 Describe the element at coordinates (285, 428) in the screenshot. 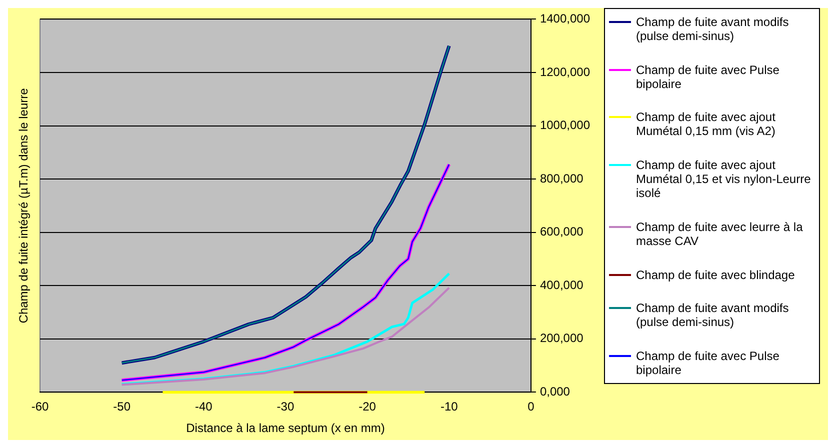

I see `x-axis-title: Distance à la lame septum (x en mm)` at that location.